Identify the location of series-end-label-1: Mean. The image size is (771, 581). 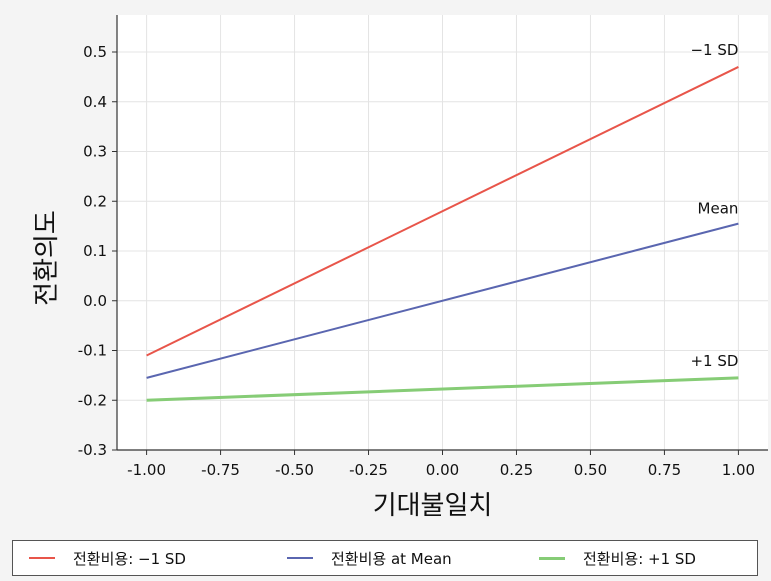
(718, 209).